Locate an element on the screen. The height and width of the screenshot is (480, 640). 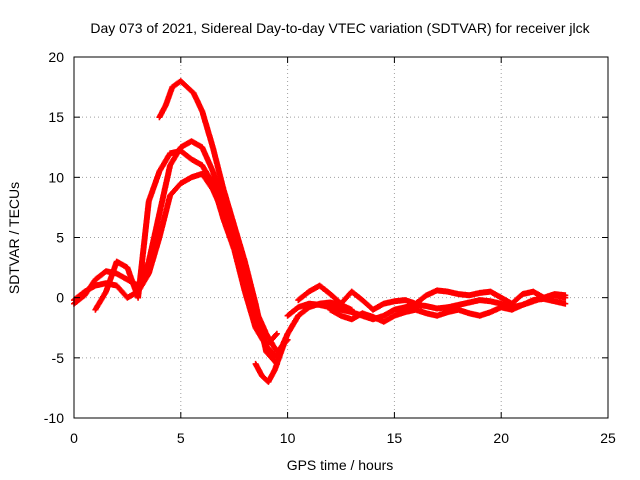
x-tick-label: 25 is located at coordinates (608, 438).